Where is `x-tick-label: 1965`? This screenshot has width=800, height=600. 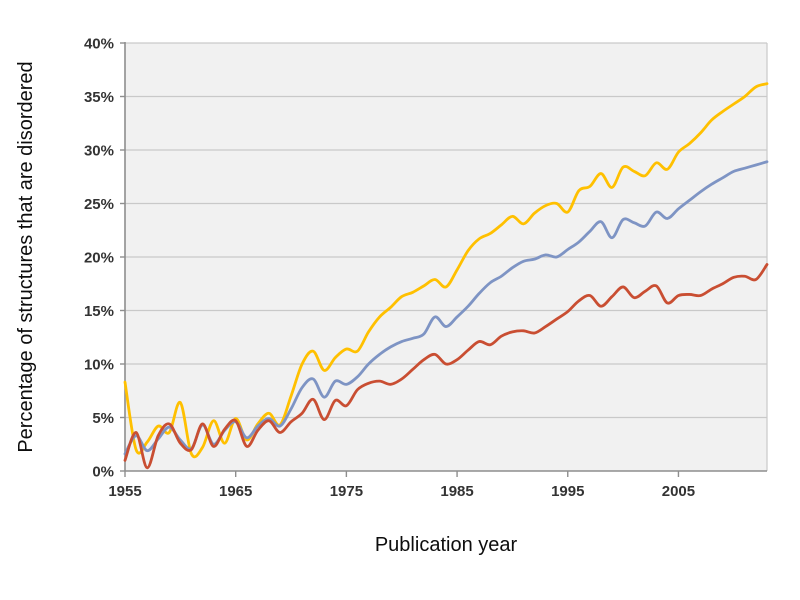
x-tick-label: 1965 is located at coordinates (235, 491).